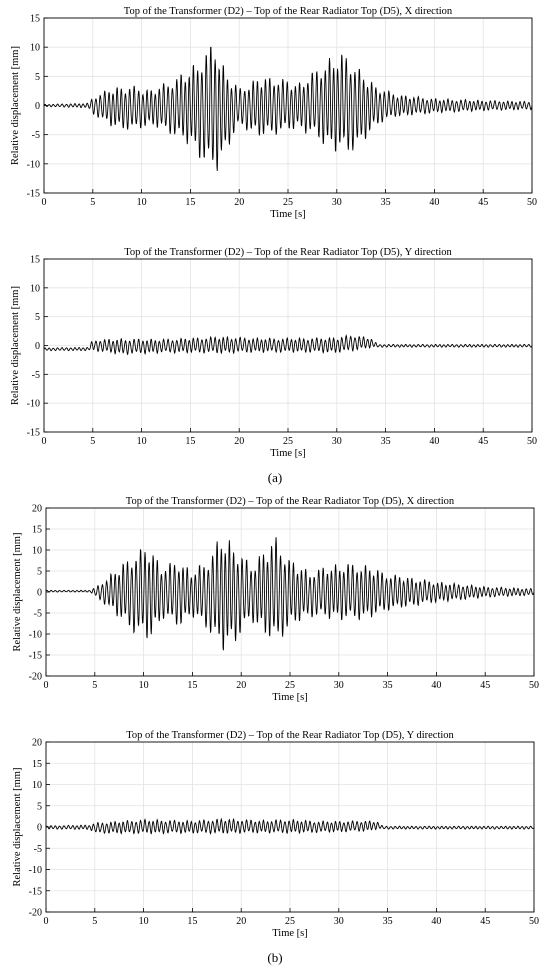 Image resolution: width=550 pixels, height=978 pixels. I want to click on panel-label-b: (b), so click(275, 957).